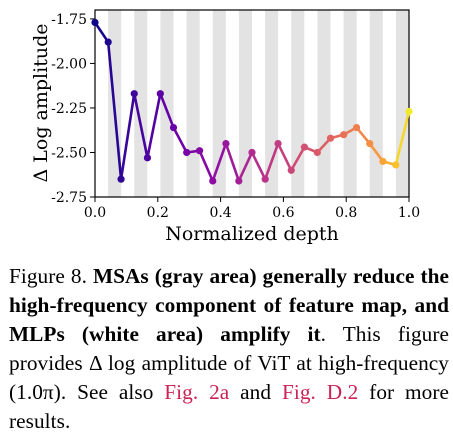 The height and width of the screenshot is (436, 453). What do you see at coordinates (283, 213) in the screenshot?
I see `x-tick-label: 0.6` at bounding box center [283, 213].